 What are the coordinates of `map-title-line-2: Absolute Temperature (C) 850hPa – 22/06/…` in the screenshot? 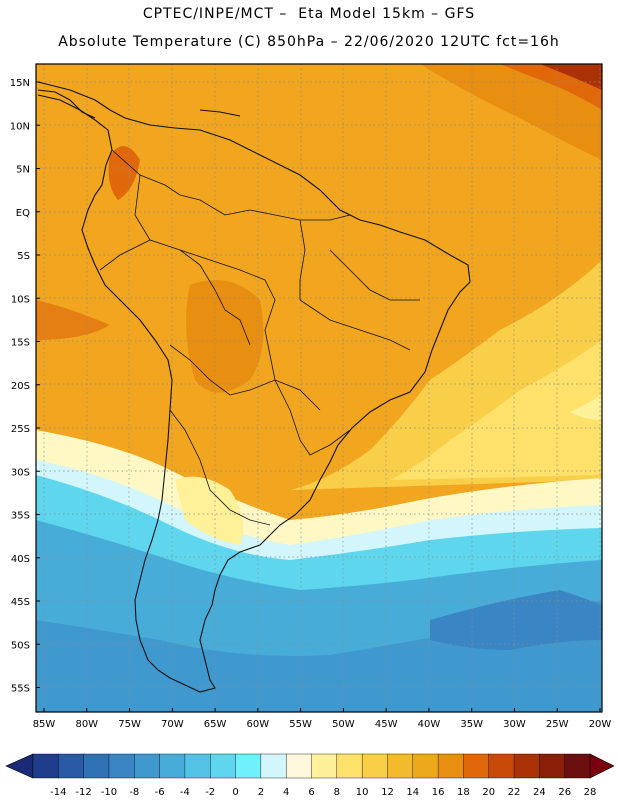 It's located at (309, 42).